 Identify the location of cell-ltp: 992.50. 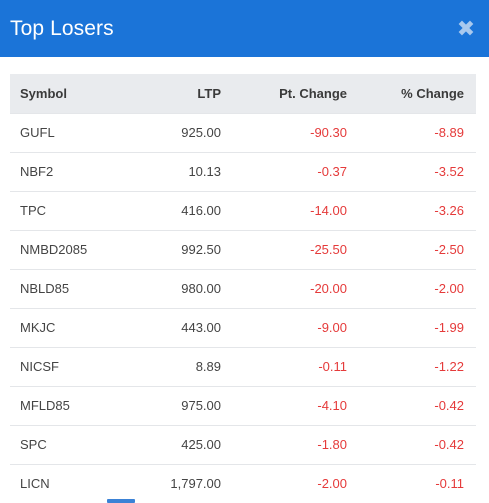
(201, 249).